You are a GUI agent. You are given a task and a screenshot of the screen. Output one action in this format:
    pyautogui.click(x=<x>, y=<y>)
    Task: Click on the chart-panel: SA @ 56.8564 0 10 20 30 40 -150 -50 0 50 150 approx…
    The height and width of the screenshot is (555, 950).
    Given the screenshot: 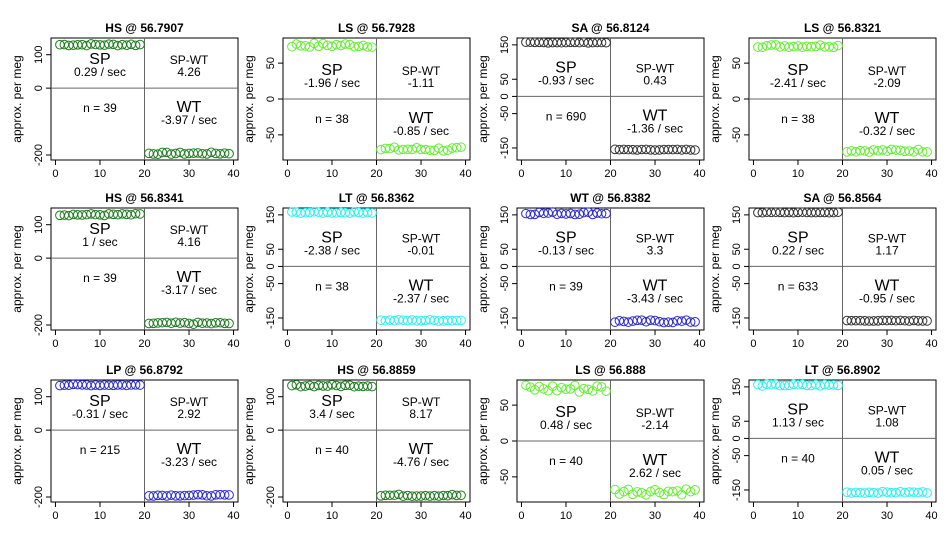 What is the action you would take?
    pyautogui.click(x=823, y=270)
    